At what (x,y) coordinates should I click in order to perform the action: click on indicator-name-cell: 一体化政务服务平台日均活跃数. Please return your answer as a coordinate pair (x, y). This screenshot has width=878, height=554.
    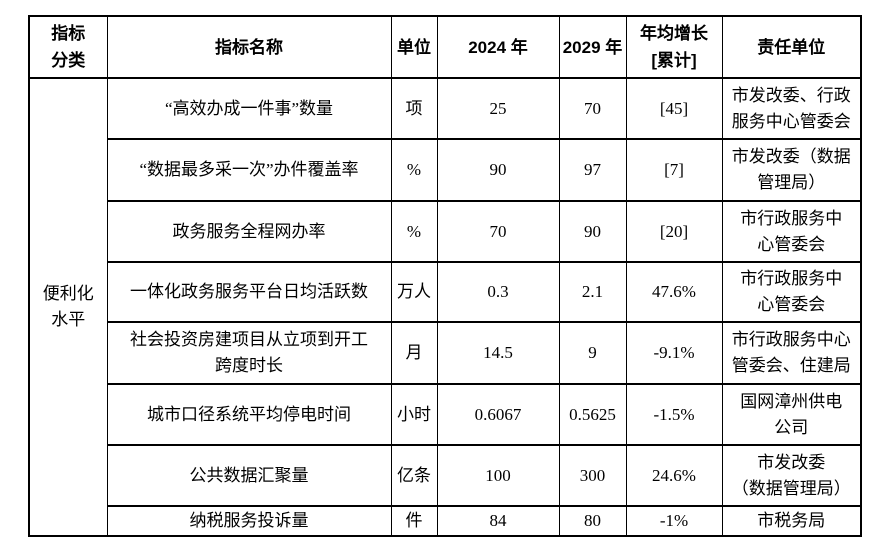
    Looking at the image, I should click on (249, 292).